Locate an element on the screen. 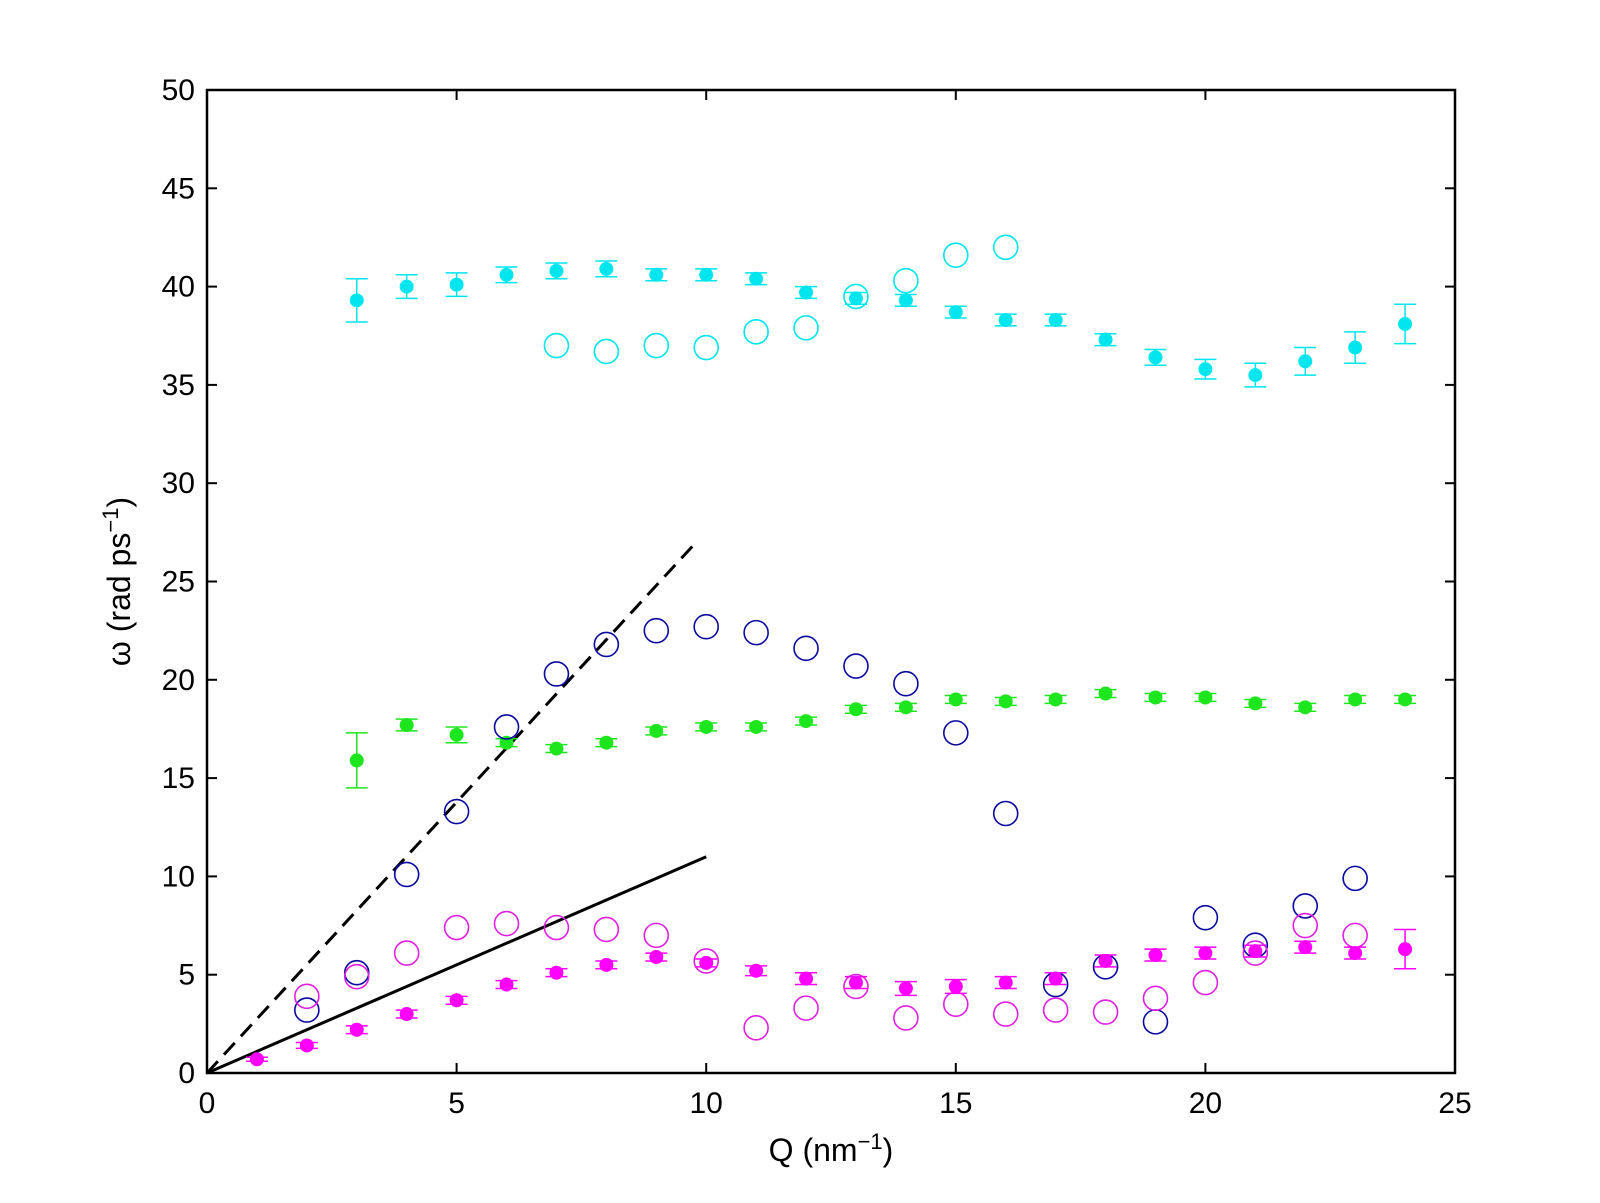  y-tick-label: 50 is located at coordinates (178, 90).